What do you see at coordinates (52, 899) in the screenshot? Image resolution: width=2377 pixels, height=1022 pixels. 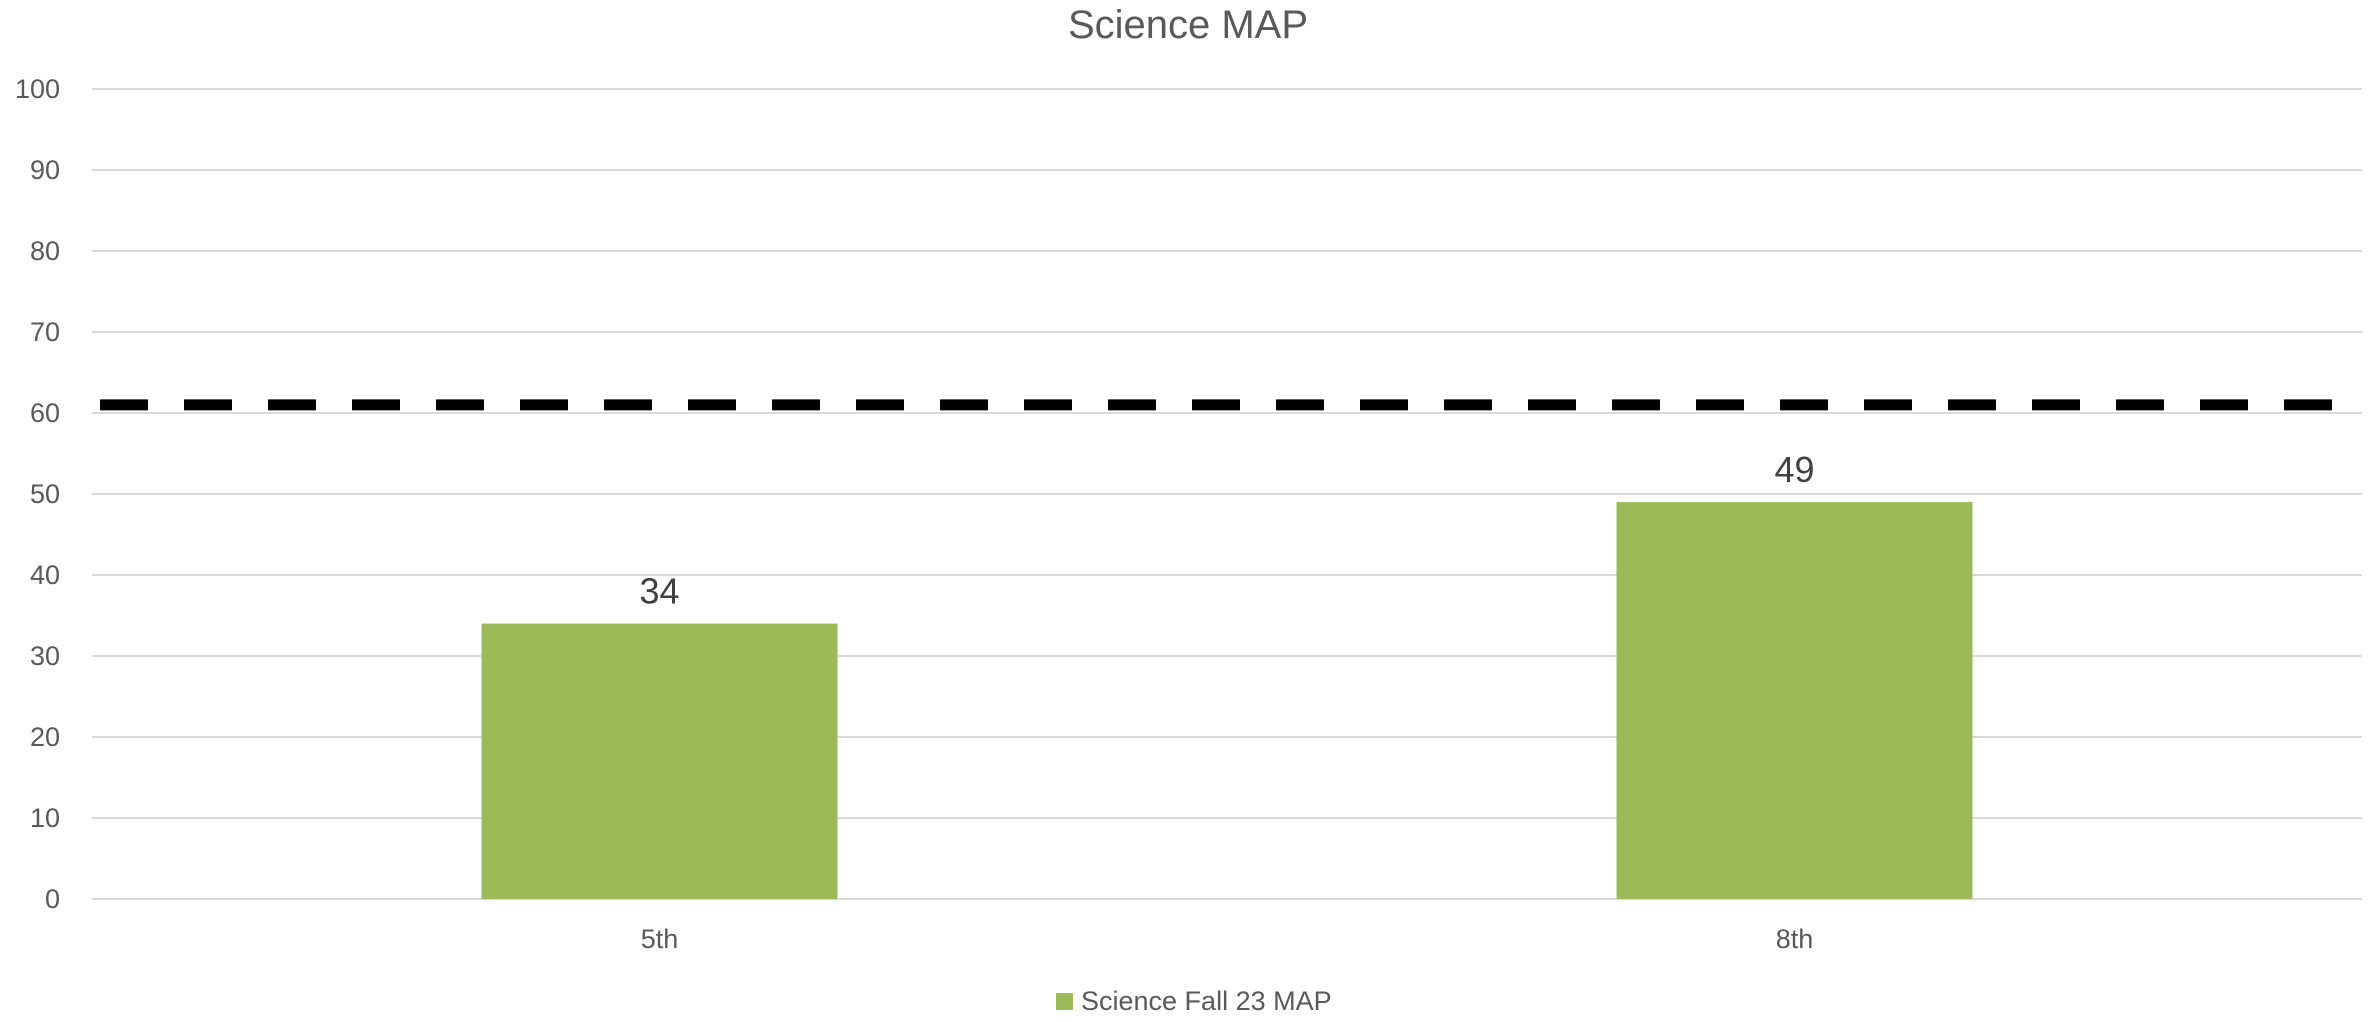 I see `y-tick-label: 0` at bounding box center [52, 899].